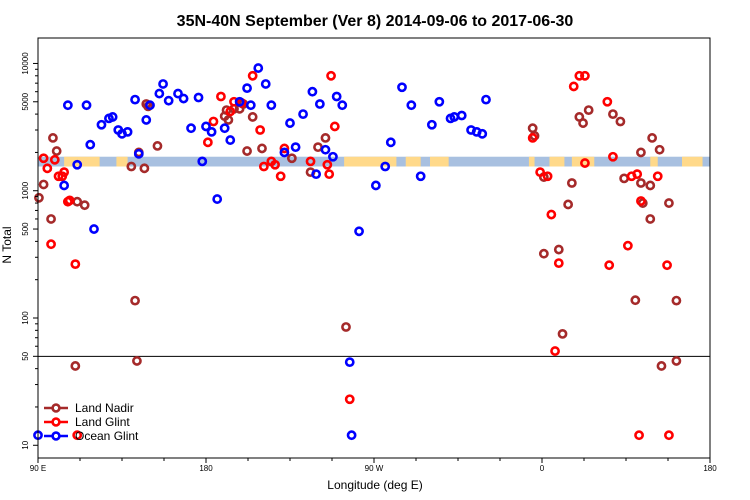 Image resolution: width=750 pixels, height=500 pixels. What do you see at coordinates (25, 63) in the screenshot?
I see `y-tick-label: 10000` at bounding box center [25, 63].